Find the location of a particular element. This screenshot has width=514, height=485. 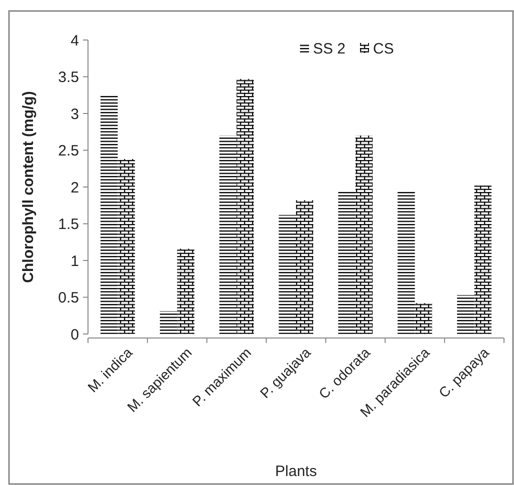

x-axis-title: Plants is located at coordinates (296, 471).